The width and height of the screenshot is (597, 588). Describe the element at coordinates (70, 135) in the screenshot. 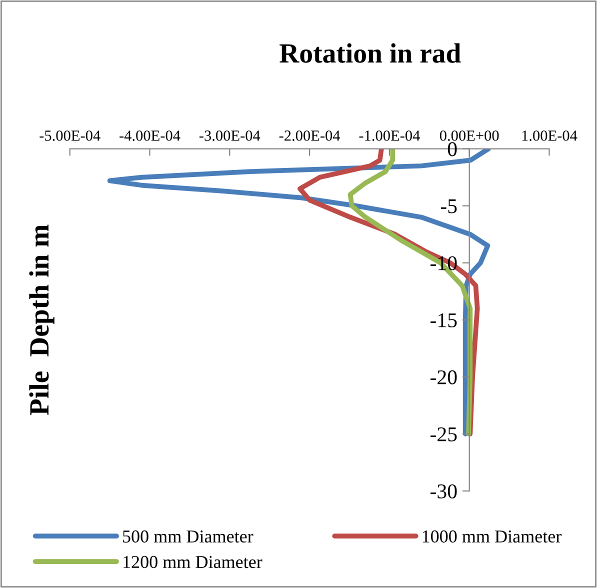

I see `x-tick-label: -5.00E-04` at that location.